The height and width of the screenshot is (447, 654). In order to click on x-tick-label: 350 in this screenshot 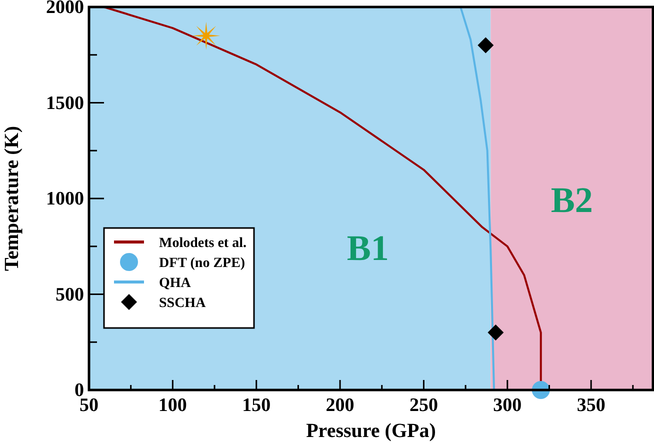, I will do `click(591, 405)`.